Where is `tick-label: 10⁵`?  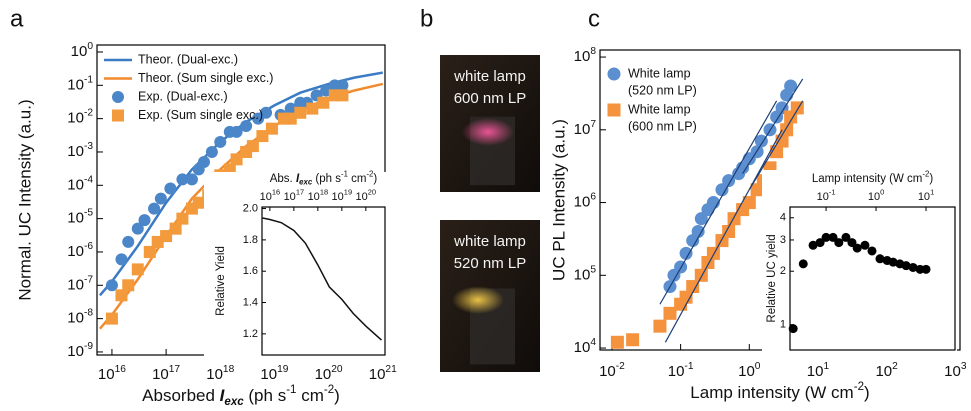
tick-label: 10⁵ is located at coordinates (585, 273).